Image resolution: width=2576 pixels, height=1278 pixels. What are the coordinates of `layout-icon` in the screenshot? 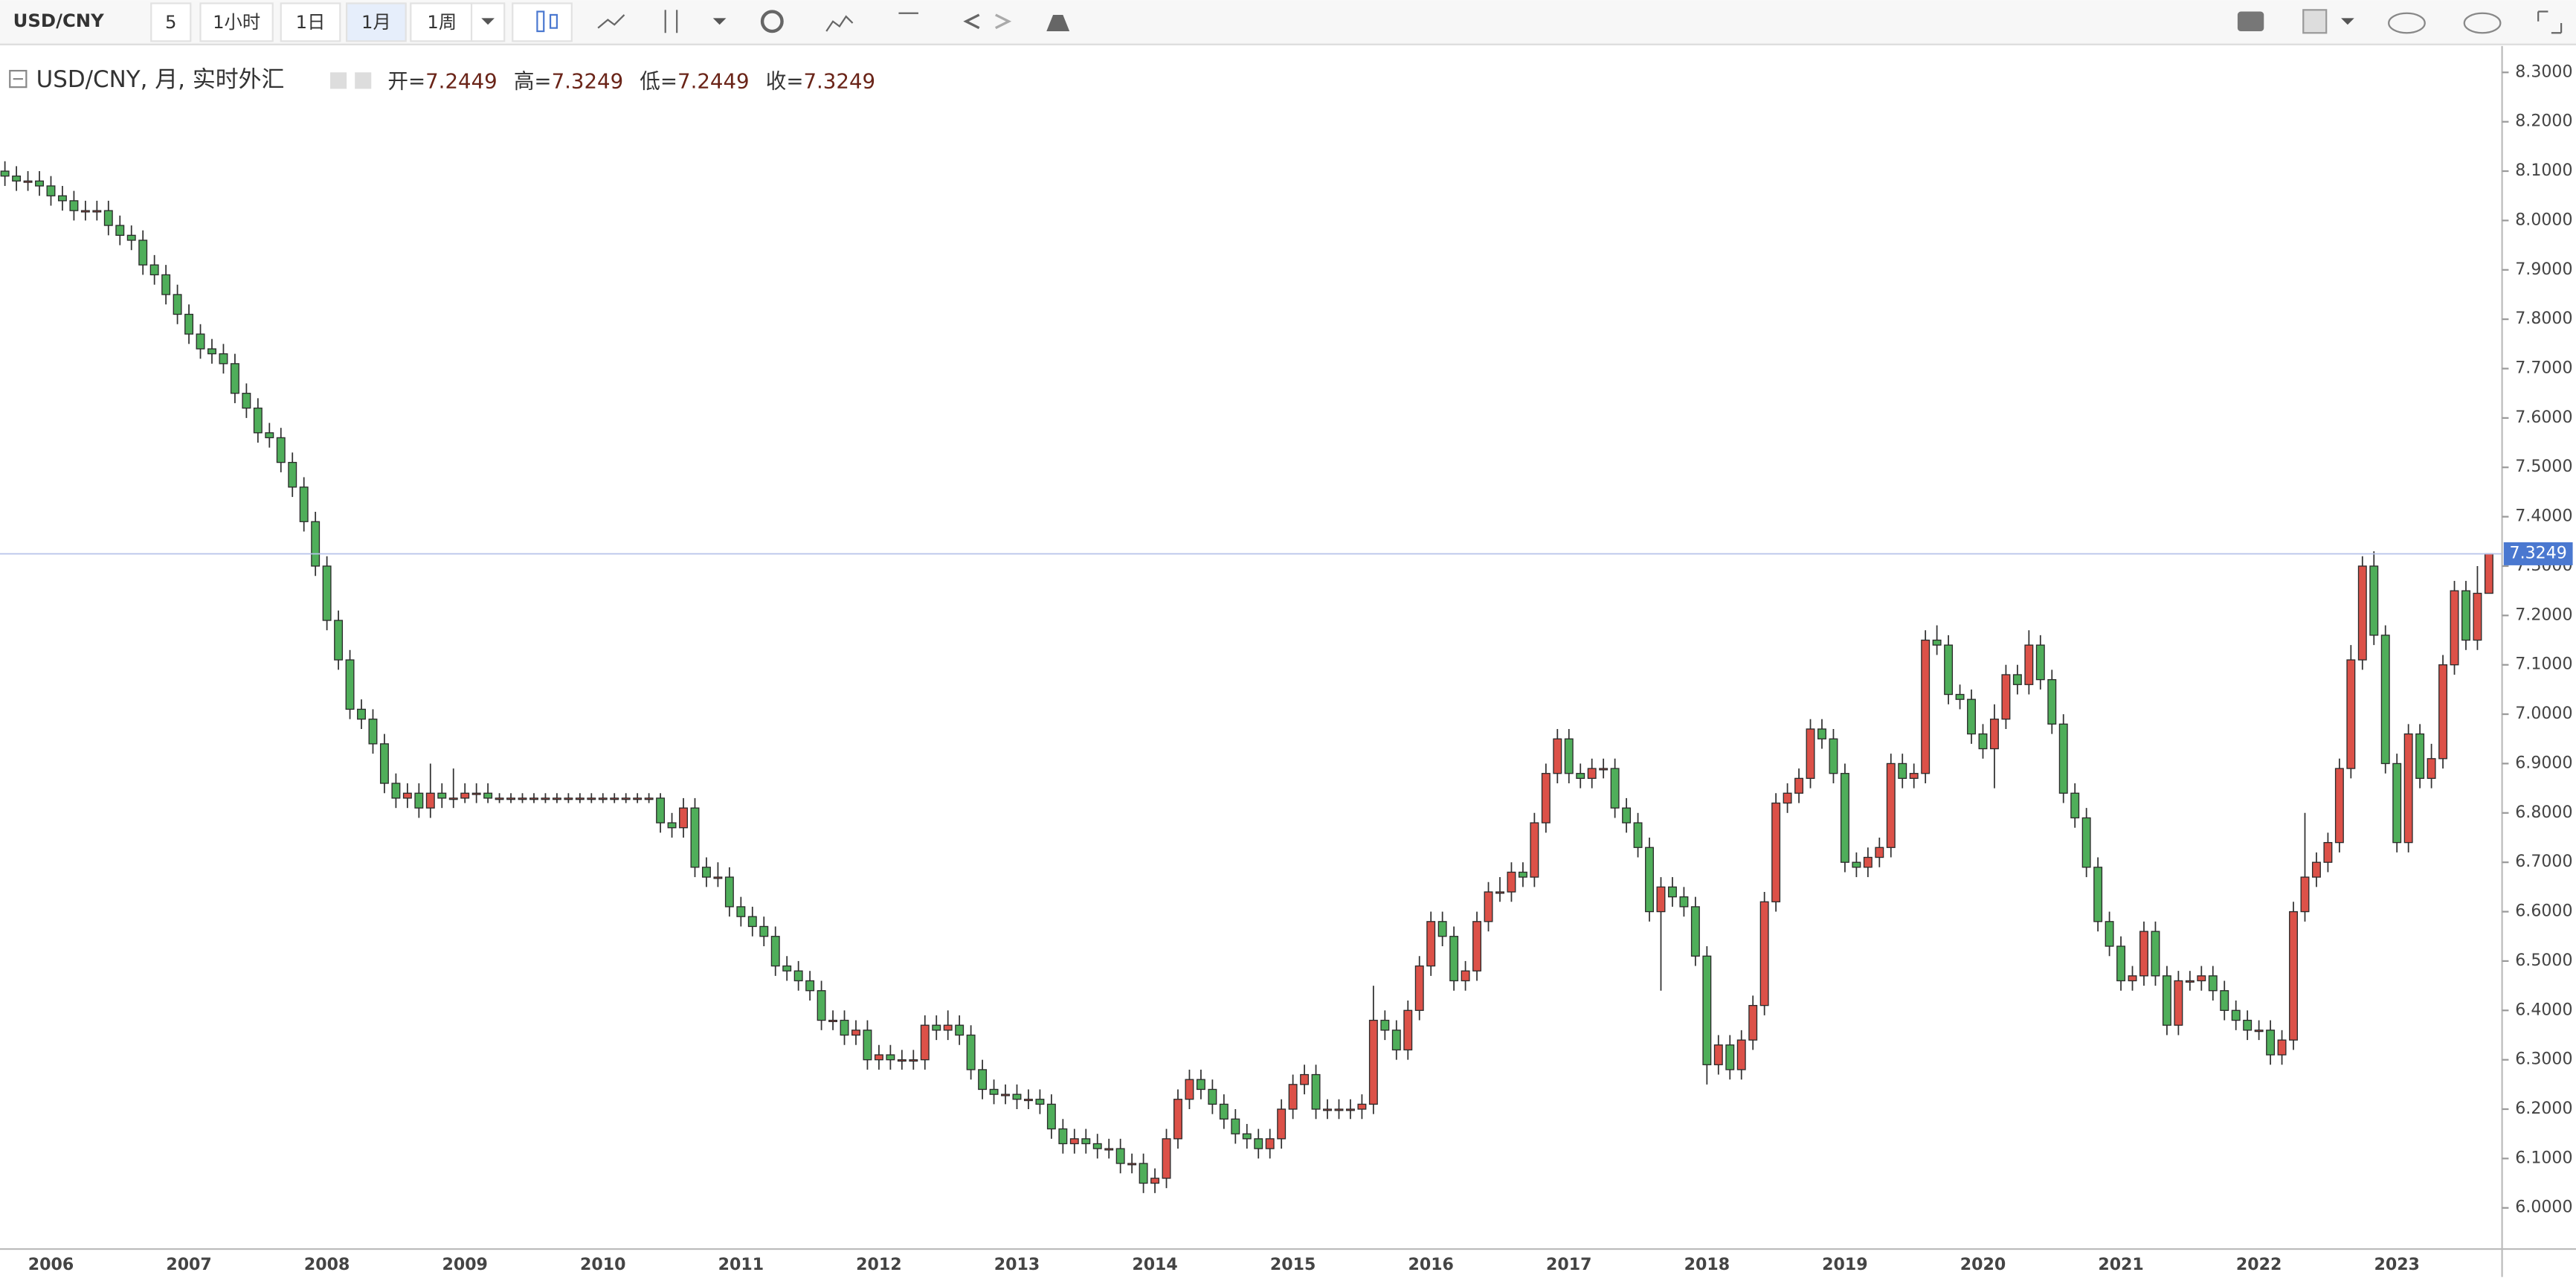 It's located at (2315, 22).